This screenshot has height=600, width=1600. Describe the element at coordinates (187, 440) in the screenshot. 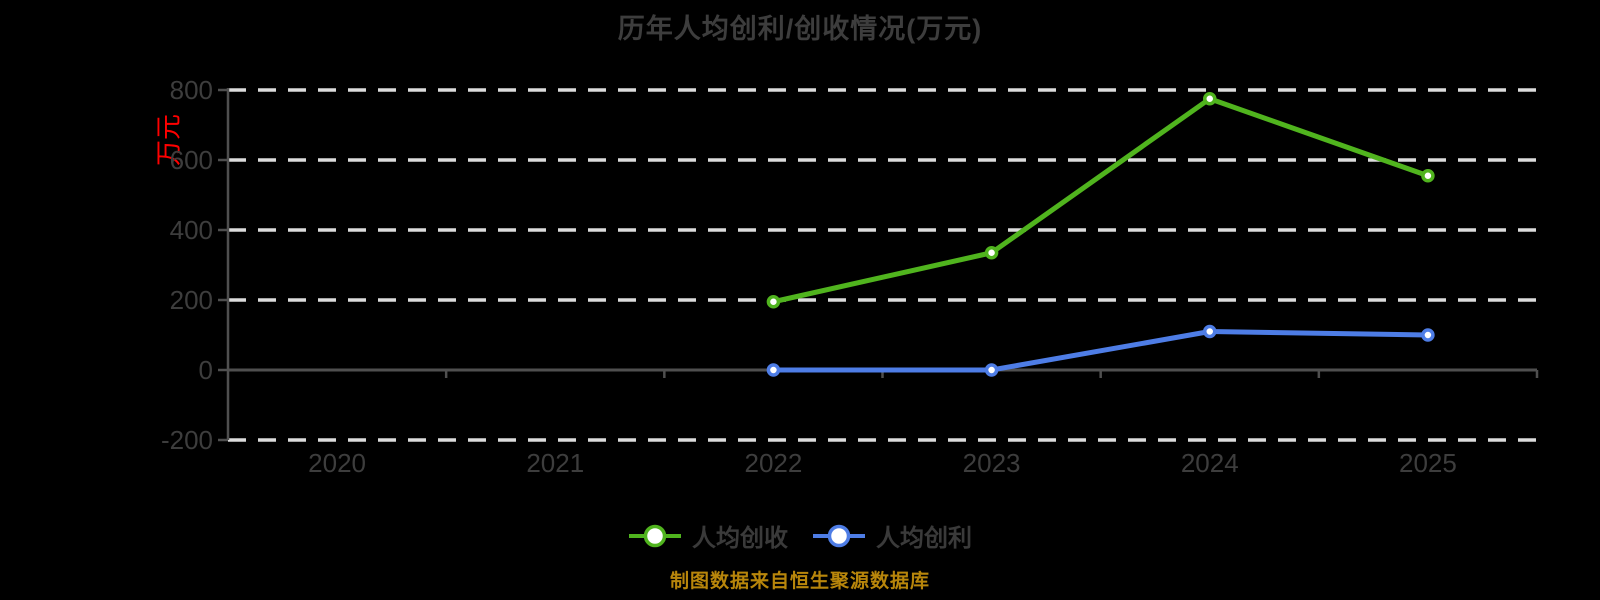

I see `y-tick-label: -200` at that location.